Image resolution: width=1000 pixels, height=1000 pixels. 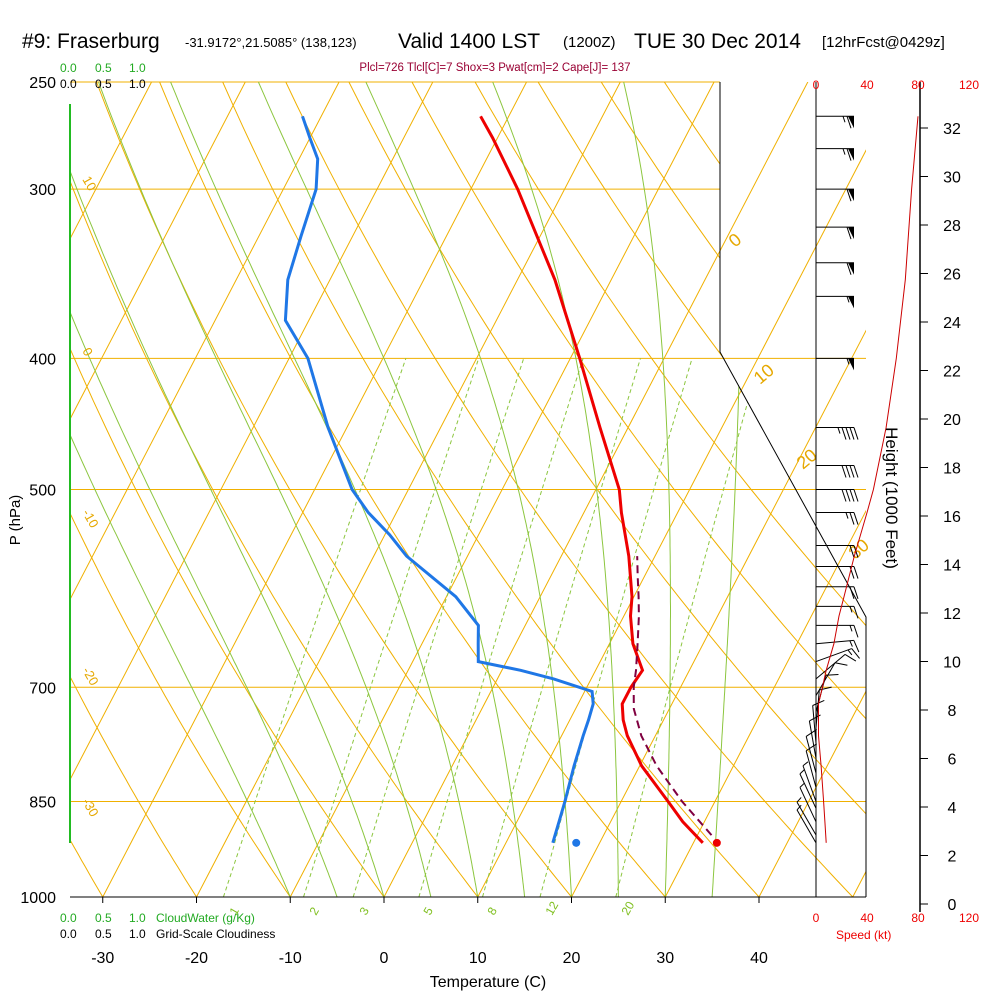 I want to click on y-axis-label: P (hPa), so click(x=15, y=520).